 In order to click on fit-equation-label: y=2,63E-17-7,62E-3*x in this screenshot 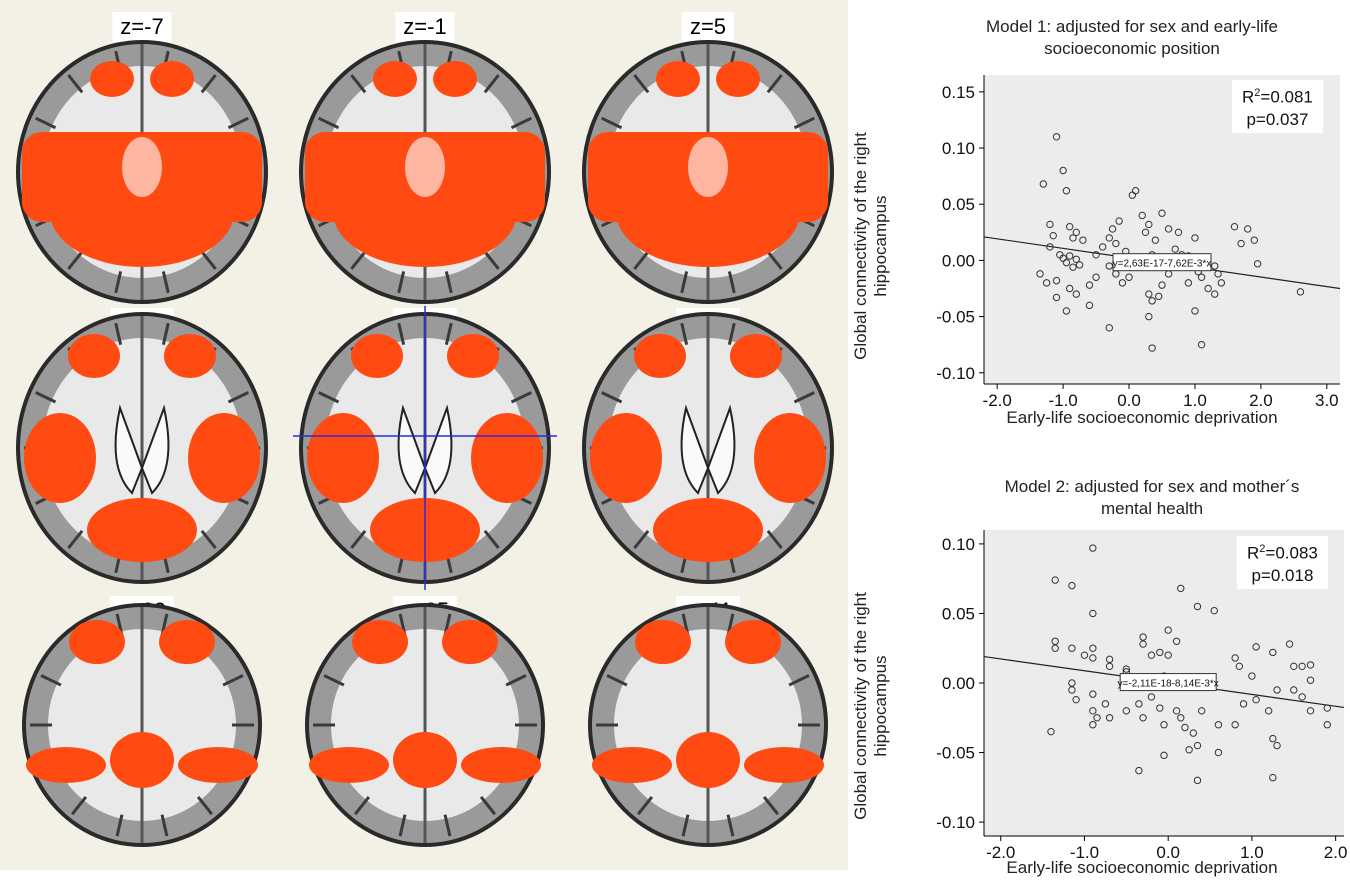, I will do `click(1162, 264)`.